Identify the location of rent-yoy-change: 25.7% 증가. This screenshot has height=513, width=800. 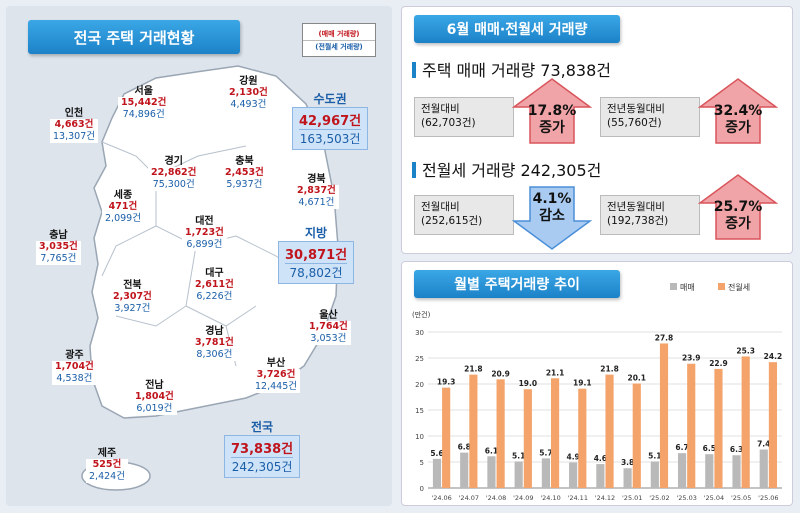
(738, 215).